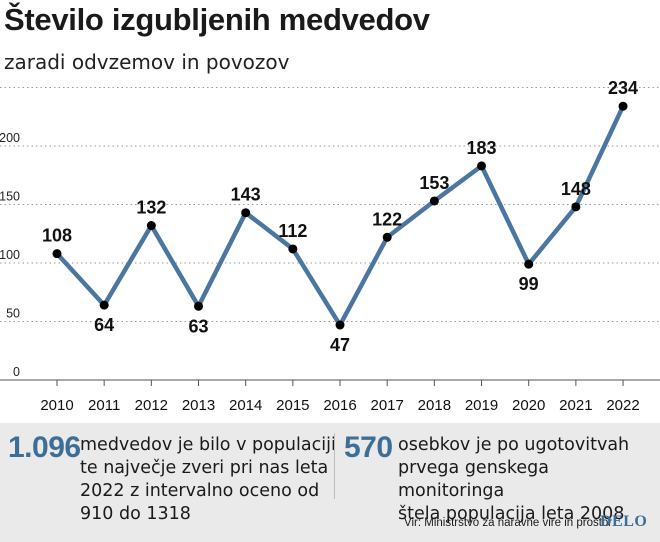 This screenshot has width=660, height=542. I want to click on data-label: 183, so click(482, 148).